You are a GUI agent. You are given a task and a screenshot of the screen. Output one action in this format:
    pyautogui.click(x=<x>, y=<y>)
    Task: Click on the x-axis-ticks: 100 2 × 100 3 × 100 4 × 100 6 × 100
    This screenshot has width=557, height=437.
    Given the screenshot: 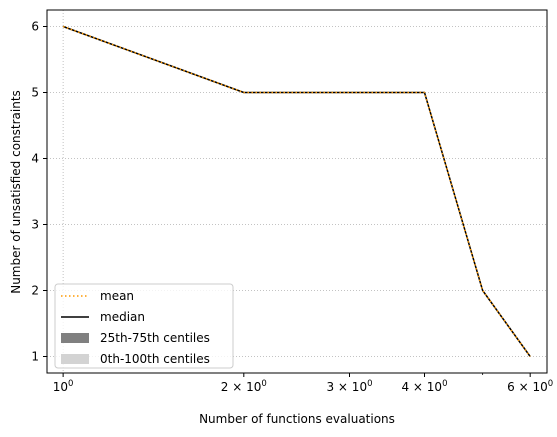 What is the action you would take?
    pyautogui.click(x=303, y=383)
    